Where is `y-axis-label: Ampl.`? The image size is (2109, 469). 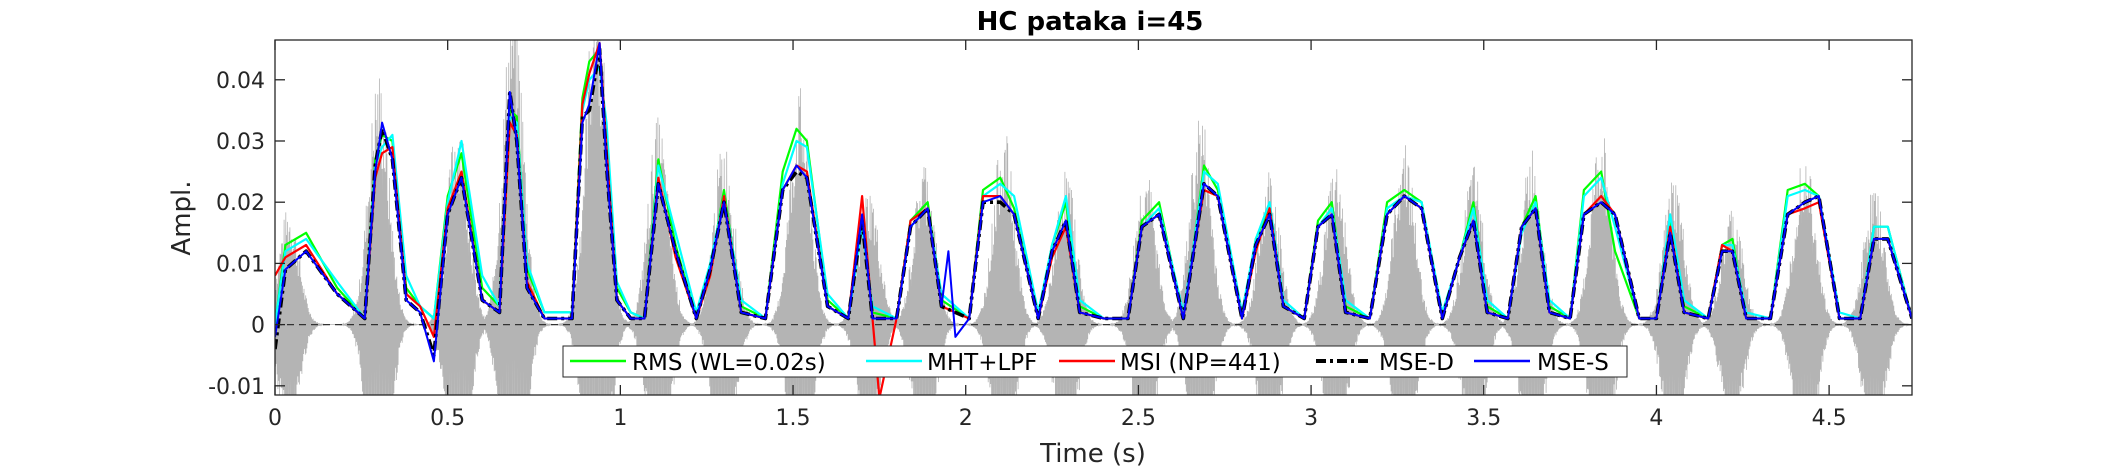
y-axis-label: Ampl. is located at coordinates (182, 217).